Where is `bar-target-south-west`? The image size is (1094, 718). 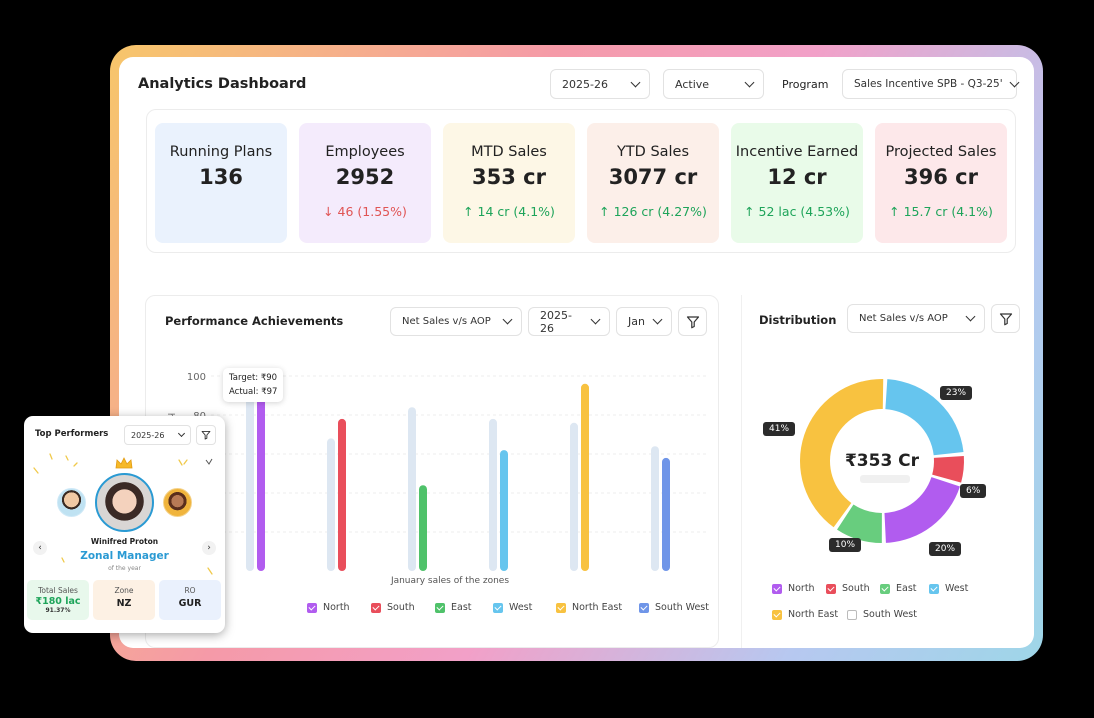
bar-target-south-west is located at coordinates (655, 508).